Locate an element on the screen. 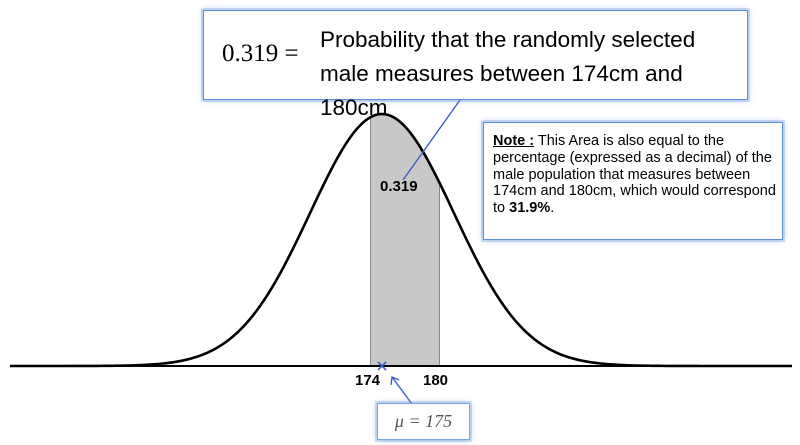 The image size is (800, 445). probability-value: 0.319 = is located at coordinates (260, 53).